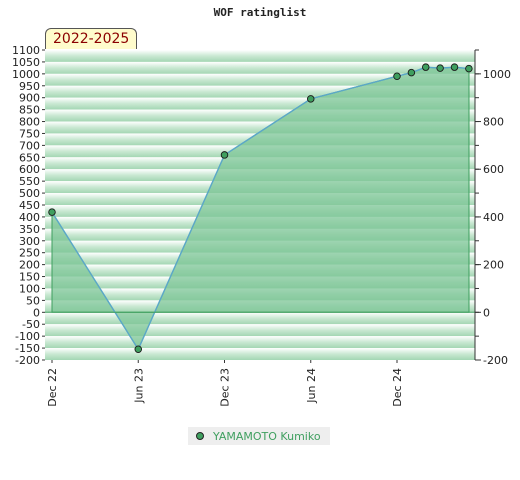 The height and width of the screenshot is (480, 520). What do you see at coordinates (29, 86) in the screenshot?
I see `y-left-tick-label: 950` at bounding box center [29, 86].